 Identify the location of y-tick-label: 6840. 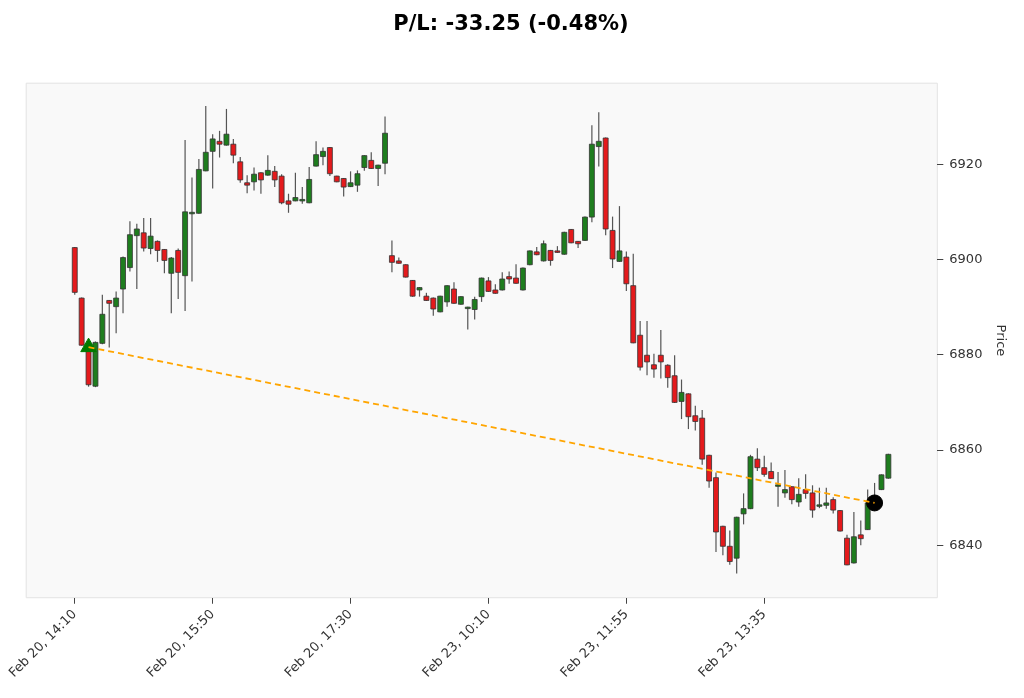
(966, 544).